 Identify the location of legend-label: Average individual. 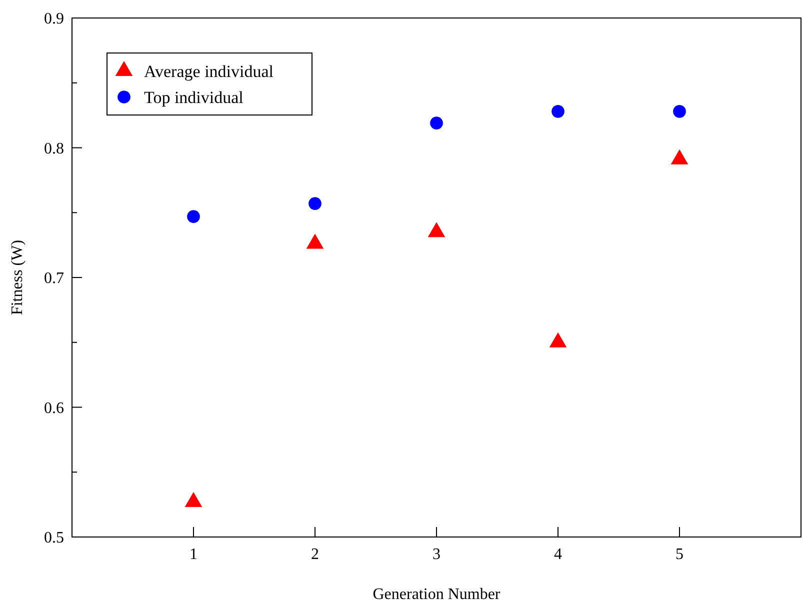
(209, 71).